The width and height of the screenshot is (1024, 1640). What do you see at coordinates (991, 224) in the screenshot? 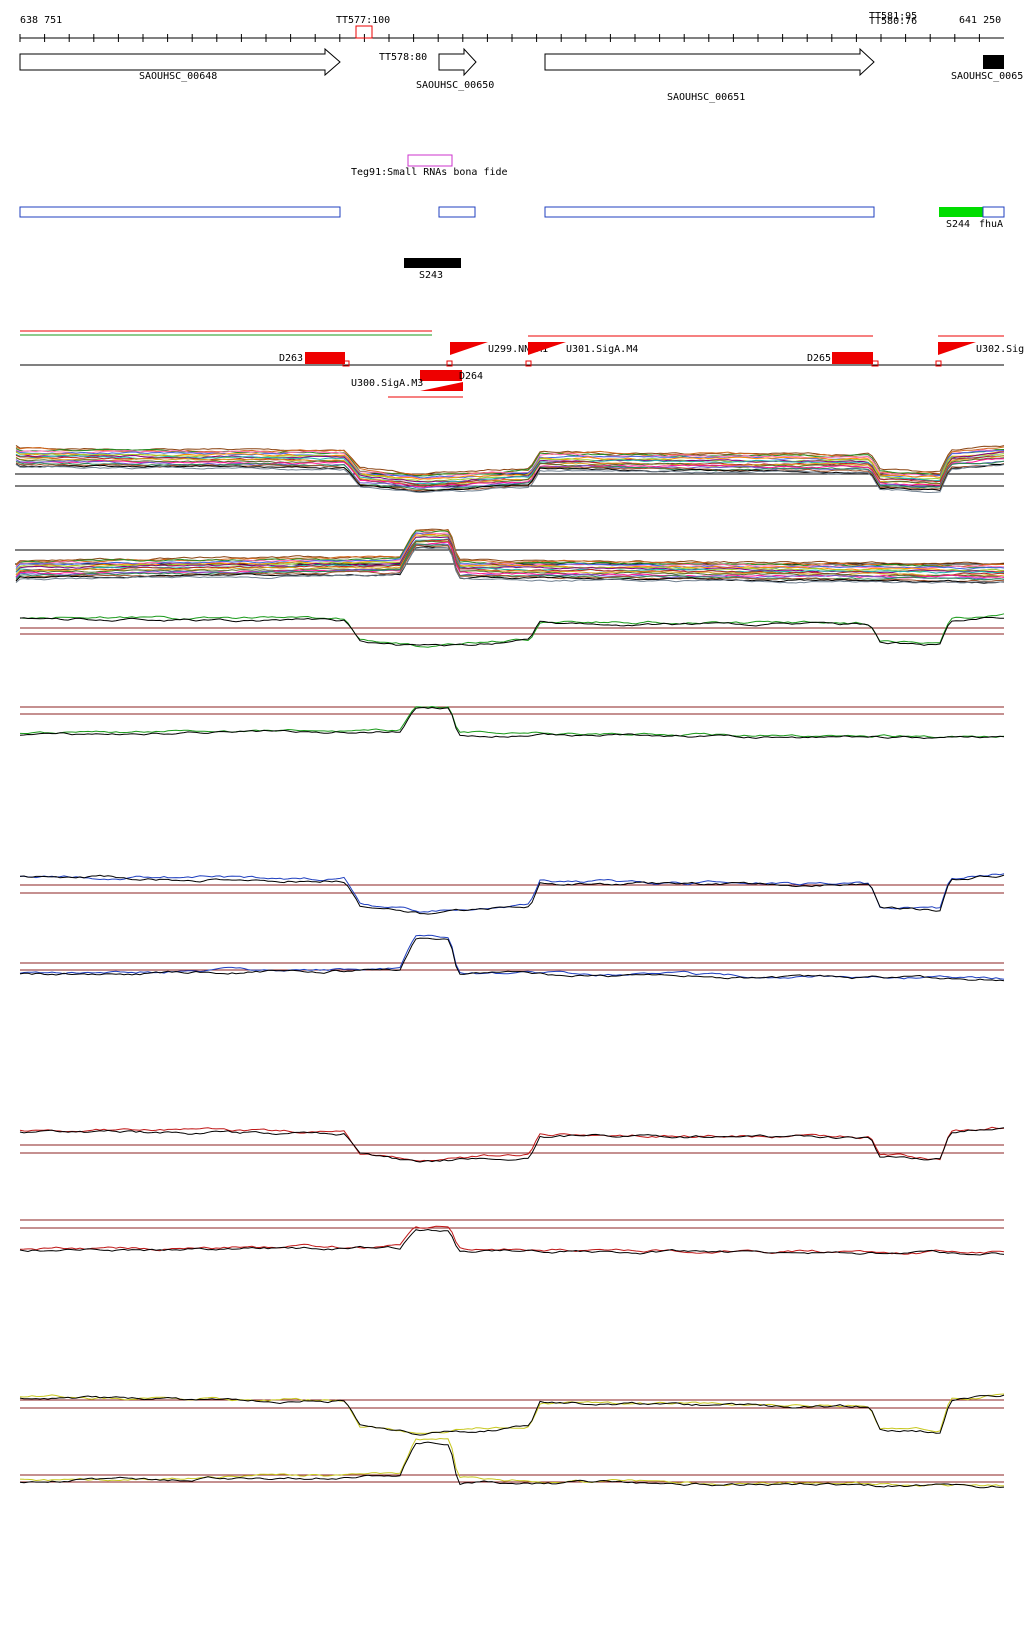
I see `fhua-label: fhuA` at bounding box center [991, 224].